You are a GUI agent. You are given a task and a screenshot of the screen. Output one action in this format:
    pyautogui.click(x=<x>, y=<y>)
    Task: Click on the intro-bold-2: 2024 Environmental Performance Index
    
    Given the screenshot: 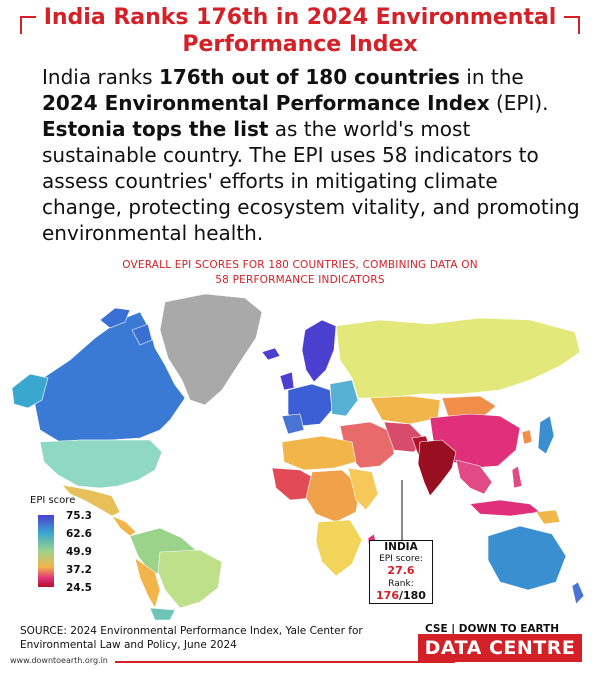 What is the action you would take?
    pyautogui.click(x=266, y=103)
    